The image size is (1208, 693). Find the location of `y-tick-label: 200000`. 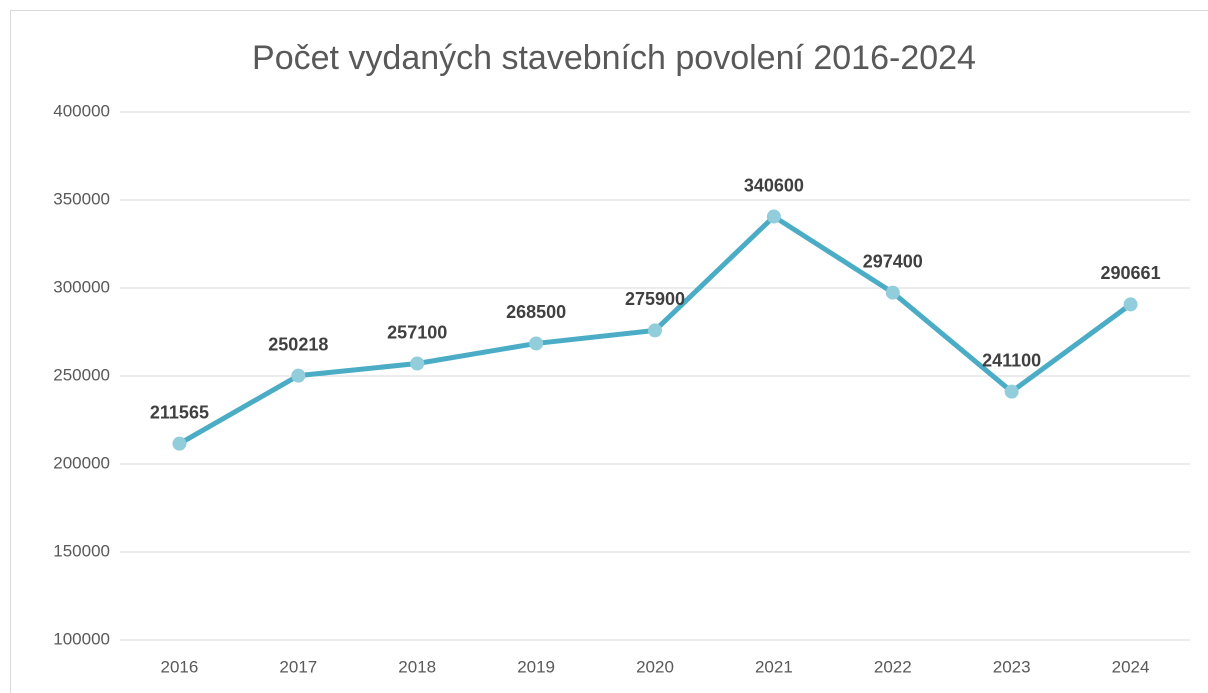

y-tick-label: 200000 is located at coordinates (81, 462).